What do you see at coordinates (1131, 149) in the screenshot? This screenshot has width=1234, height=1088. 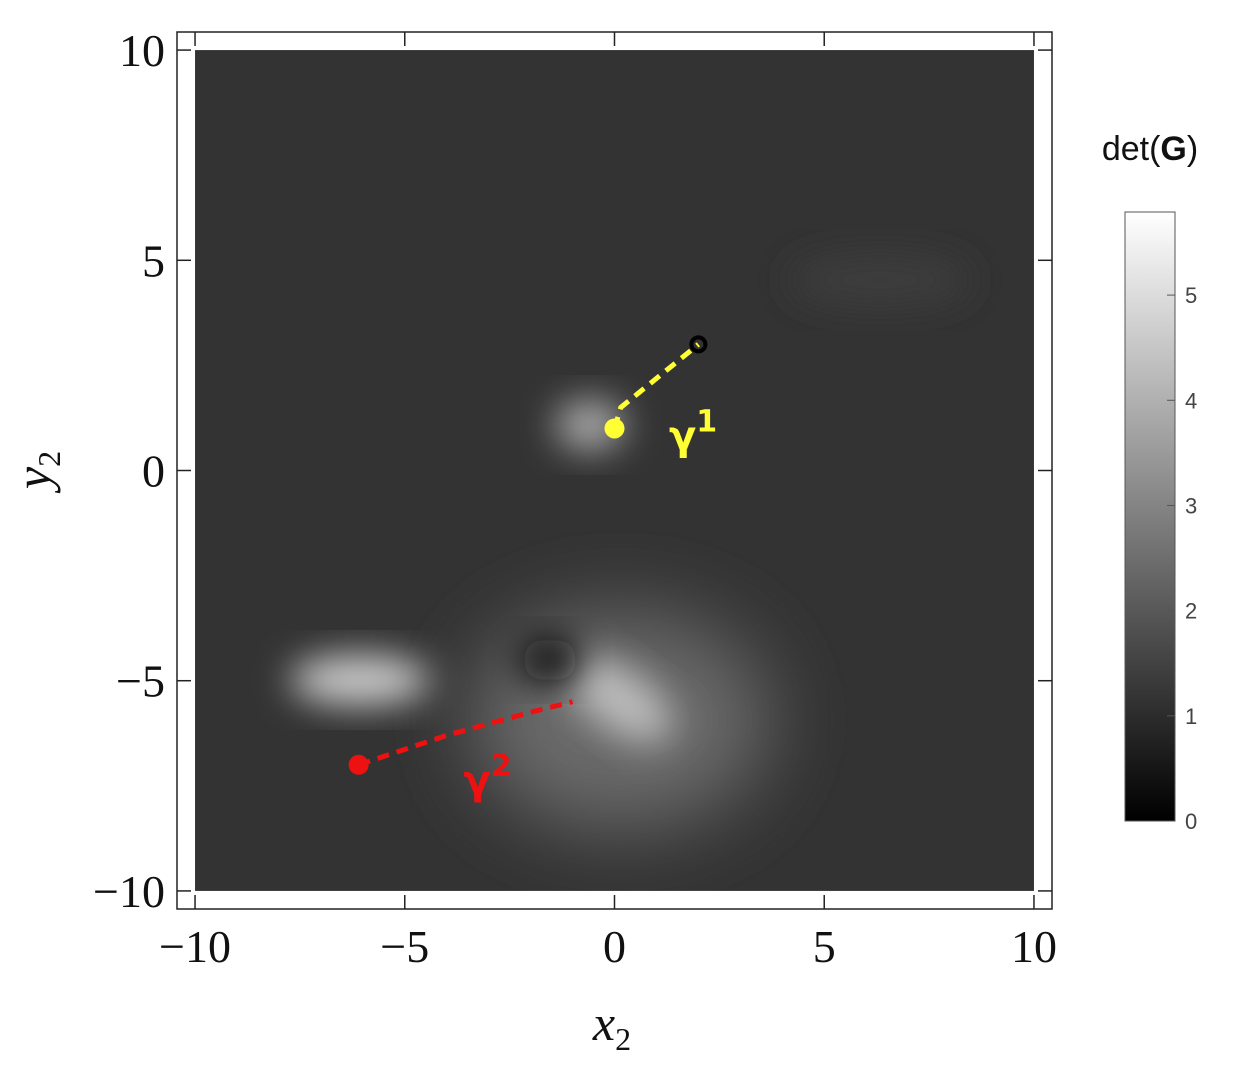 I see `cb-prefix: det(` at bounding box center [1131, 149].